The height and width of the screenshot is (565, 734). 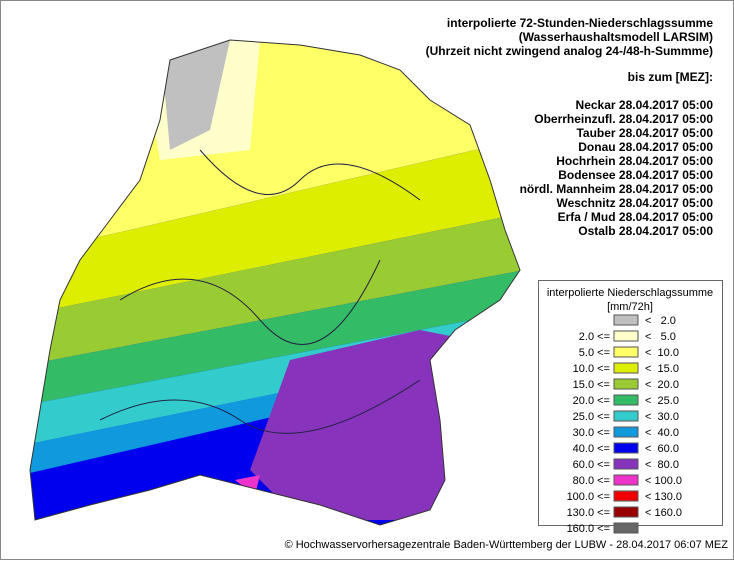 What do you see at coordinates (591, 417) in the screenshot?
I see `legend-lower: 25.0 <=` at bounding box center [591, 417].